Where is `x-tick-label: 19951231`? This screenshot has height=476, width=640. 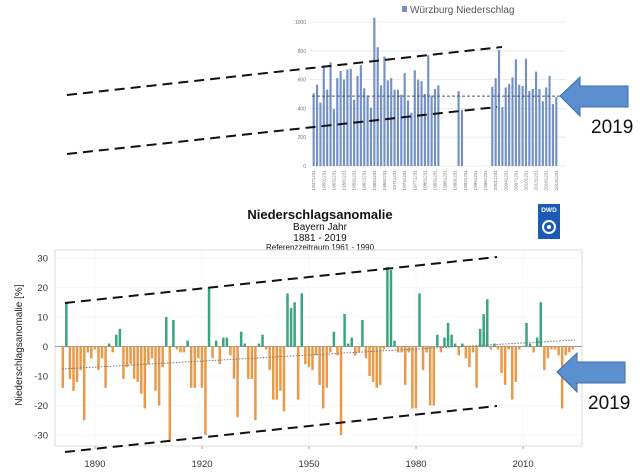 x-tick-label: 19951231 is located at coordinates (475, 180).